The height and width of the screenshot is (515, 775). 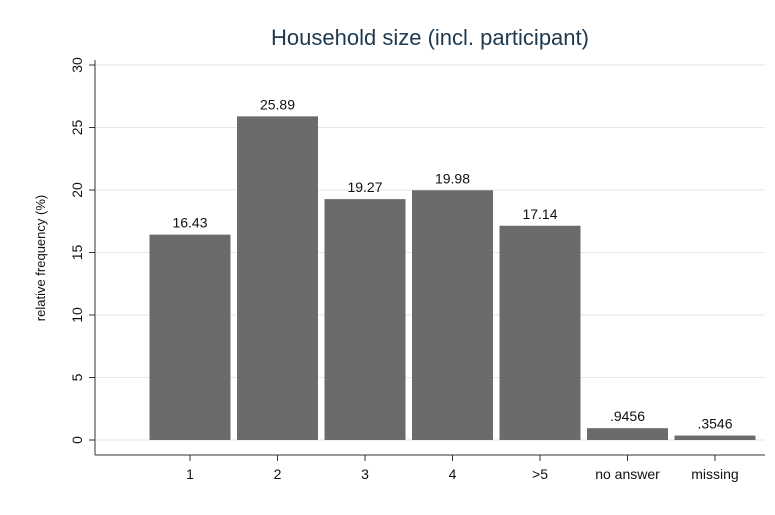 I want to click on y-tick-label: 10, so click(x=77, y=315).